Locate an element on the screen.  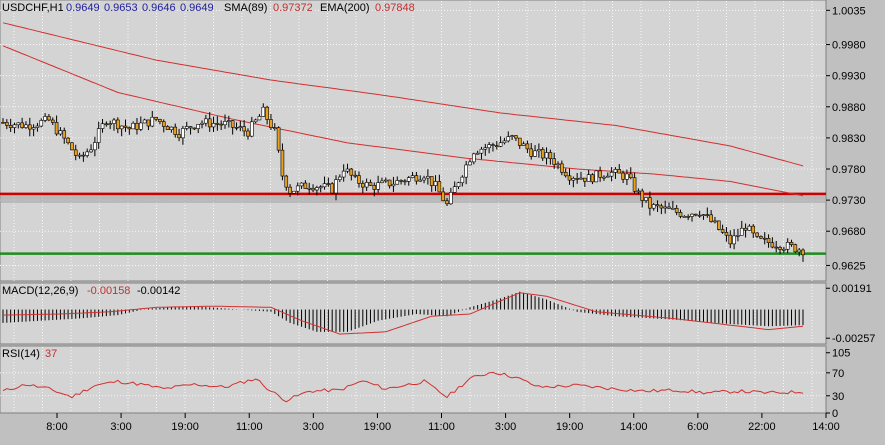
rsi-label: RSI(14) is located at coordinates (21, 354).